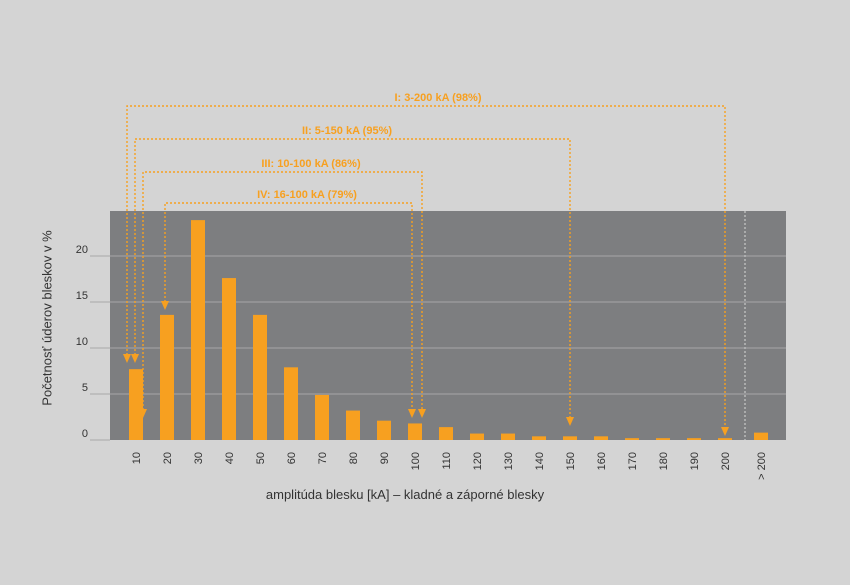 The width and height of the screenshot is (850, 585). I want to click on y-tick-label: 10, so click(82, 342).